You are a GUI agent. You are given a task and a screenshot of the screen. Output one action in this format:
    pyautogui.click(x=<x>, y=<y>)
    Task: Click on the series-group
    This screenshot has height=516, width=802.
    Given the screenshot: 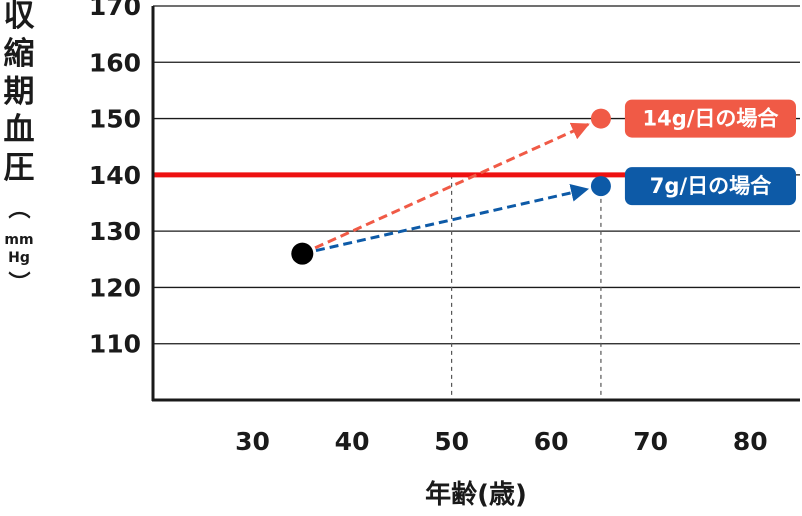 What is the action you would take?
    pyautogui.click(x=451, y=186)
    